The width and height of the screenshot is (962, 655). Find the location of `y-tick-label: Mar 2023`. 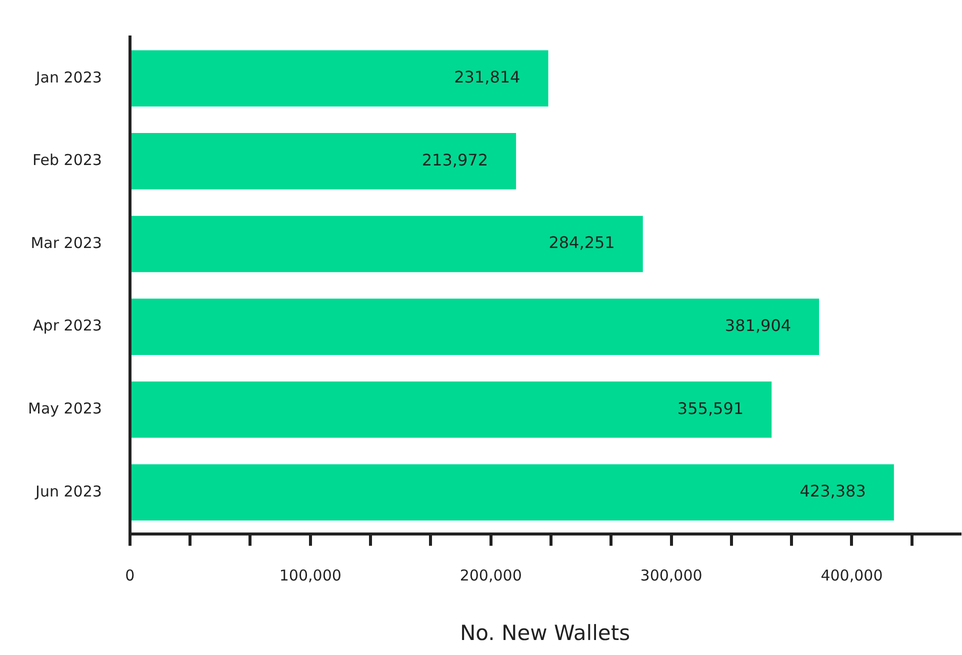

y-tick-label: Mar 2023 is located at coordinates (66, 243).